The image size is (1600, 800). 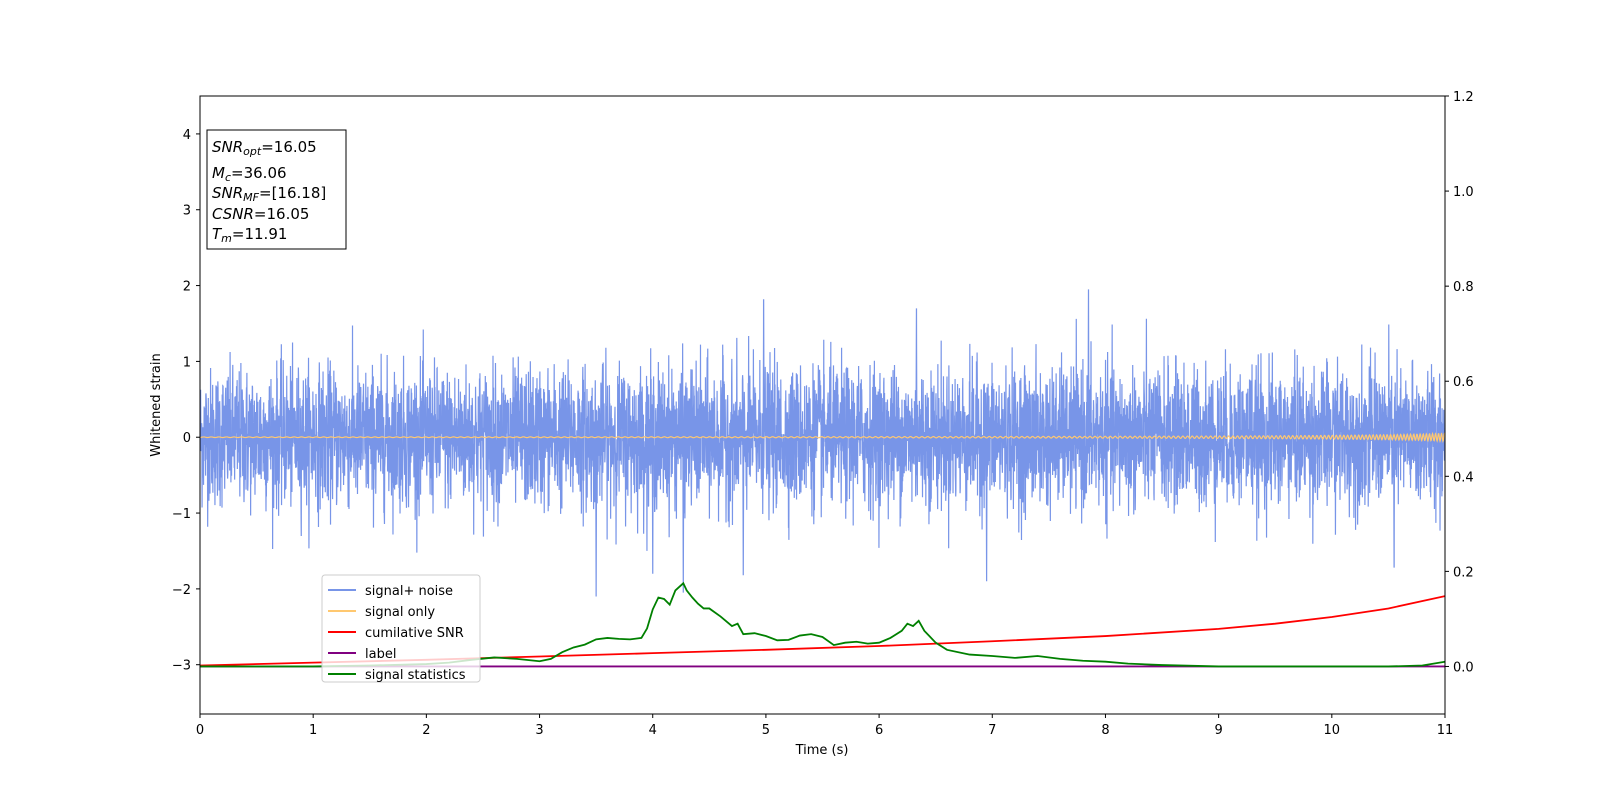 I want to click on x-tick-label: 2, so click(x=426, y=730).